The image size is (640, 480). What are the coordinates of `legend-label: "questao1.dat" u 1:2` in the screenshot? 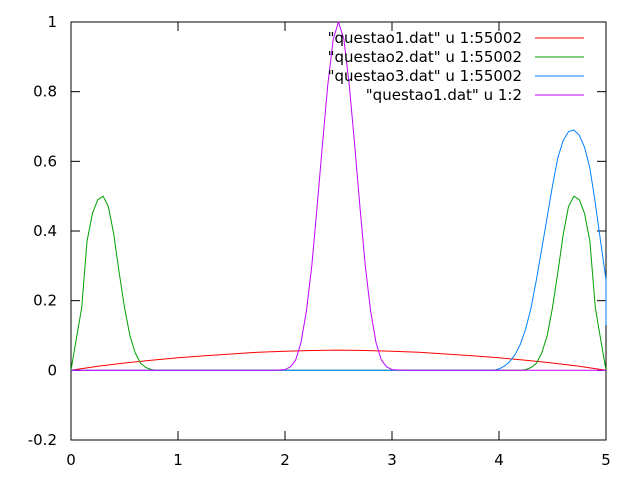 It's located at (444, 95).